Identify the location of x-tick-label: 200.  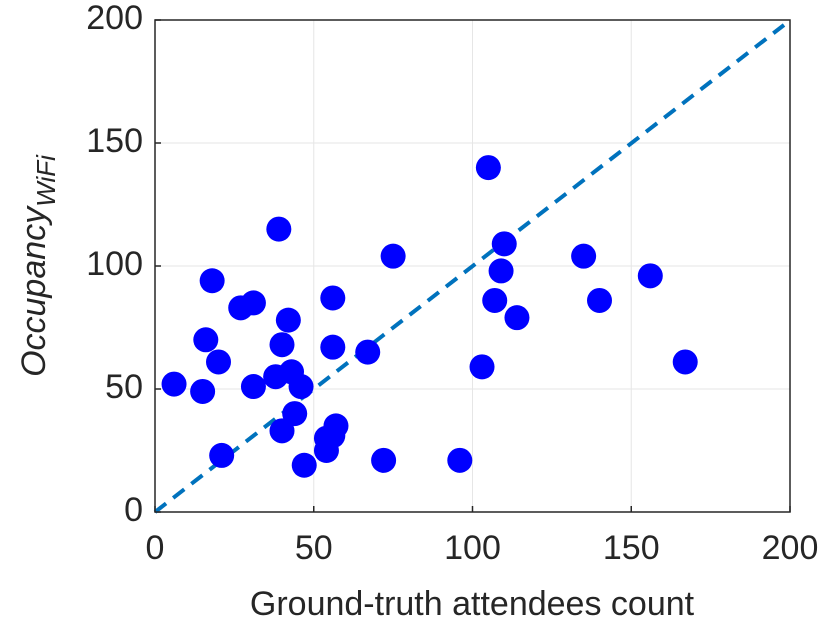
(790, 548).